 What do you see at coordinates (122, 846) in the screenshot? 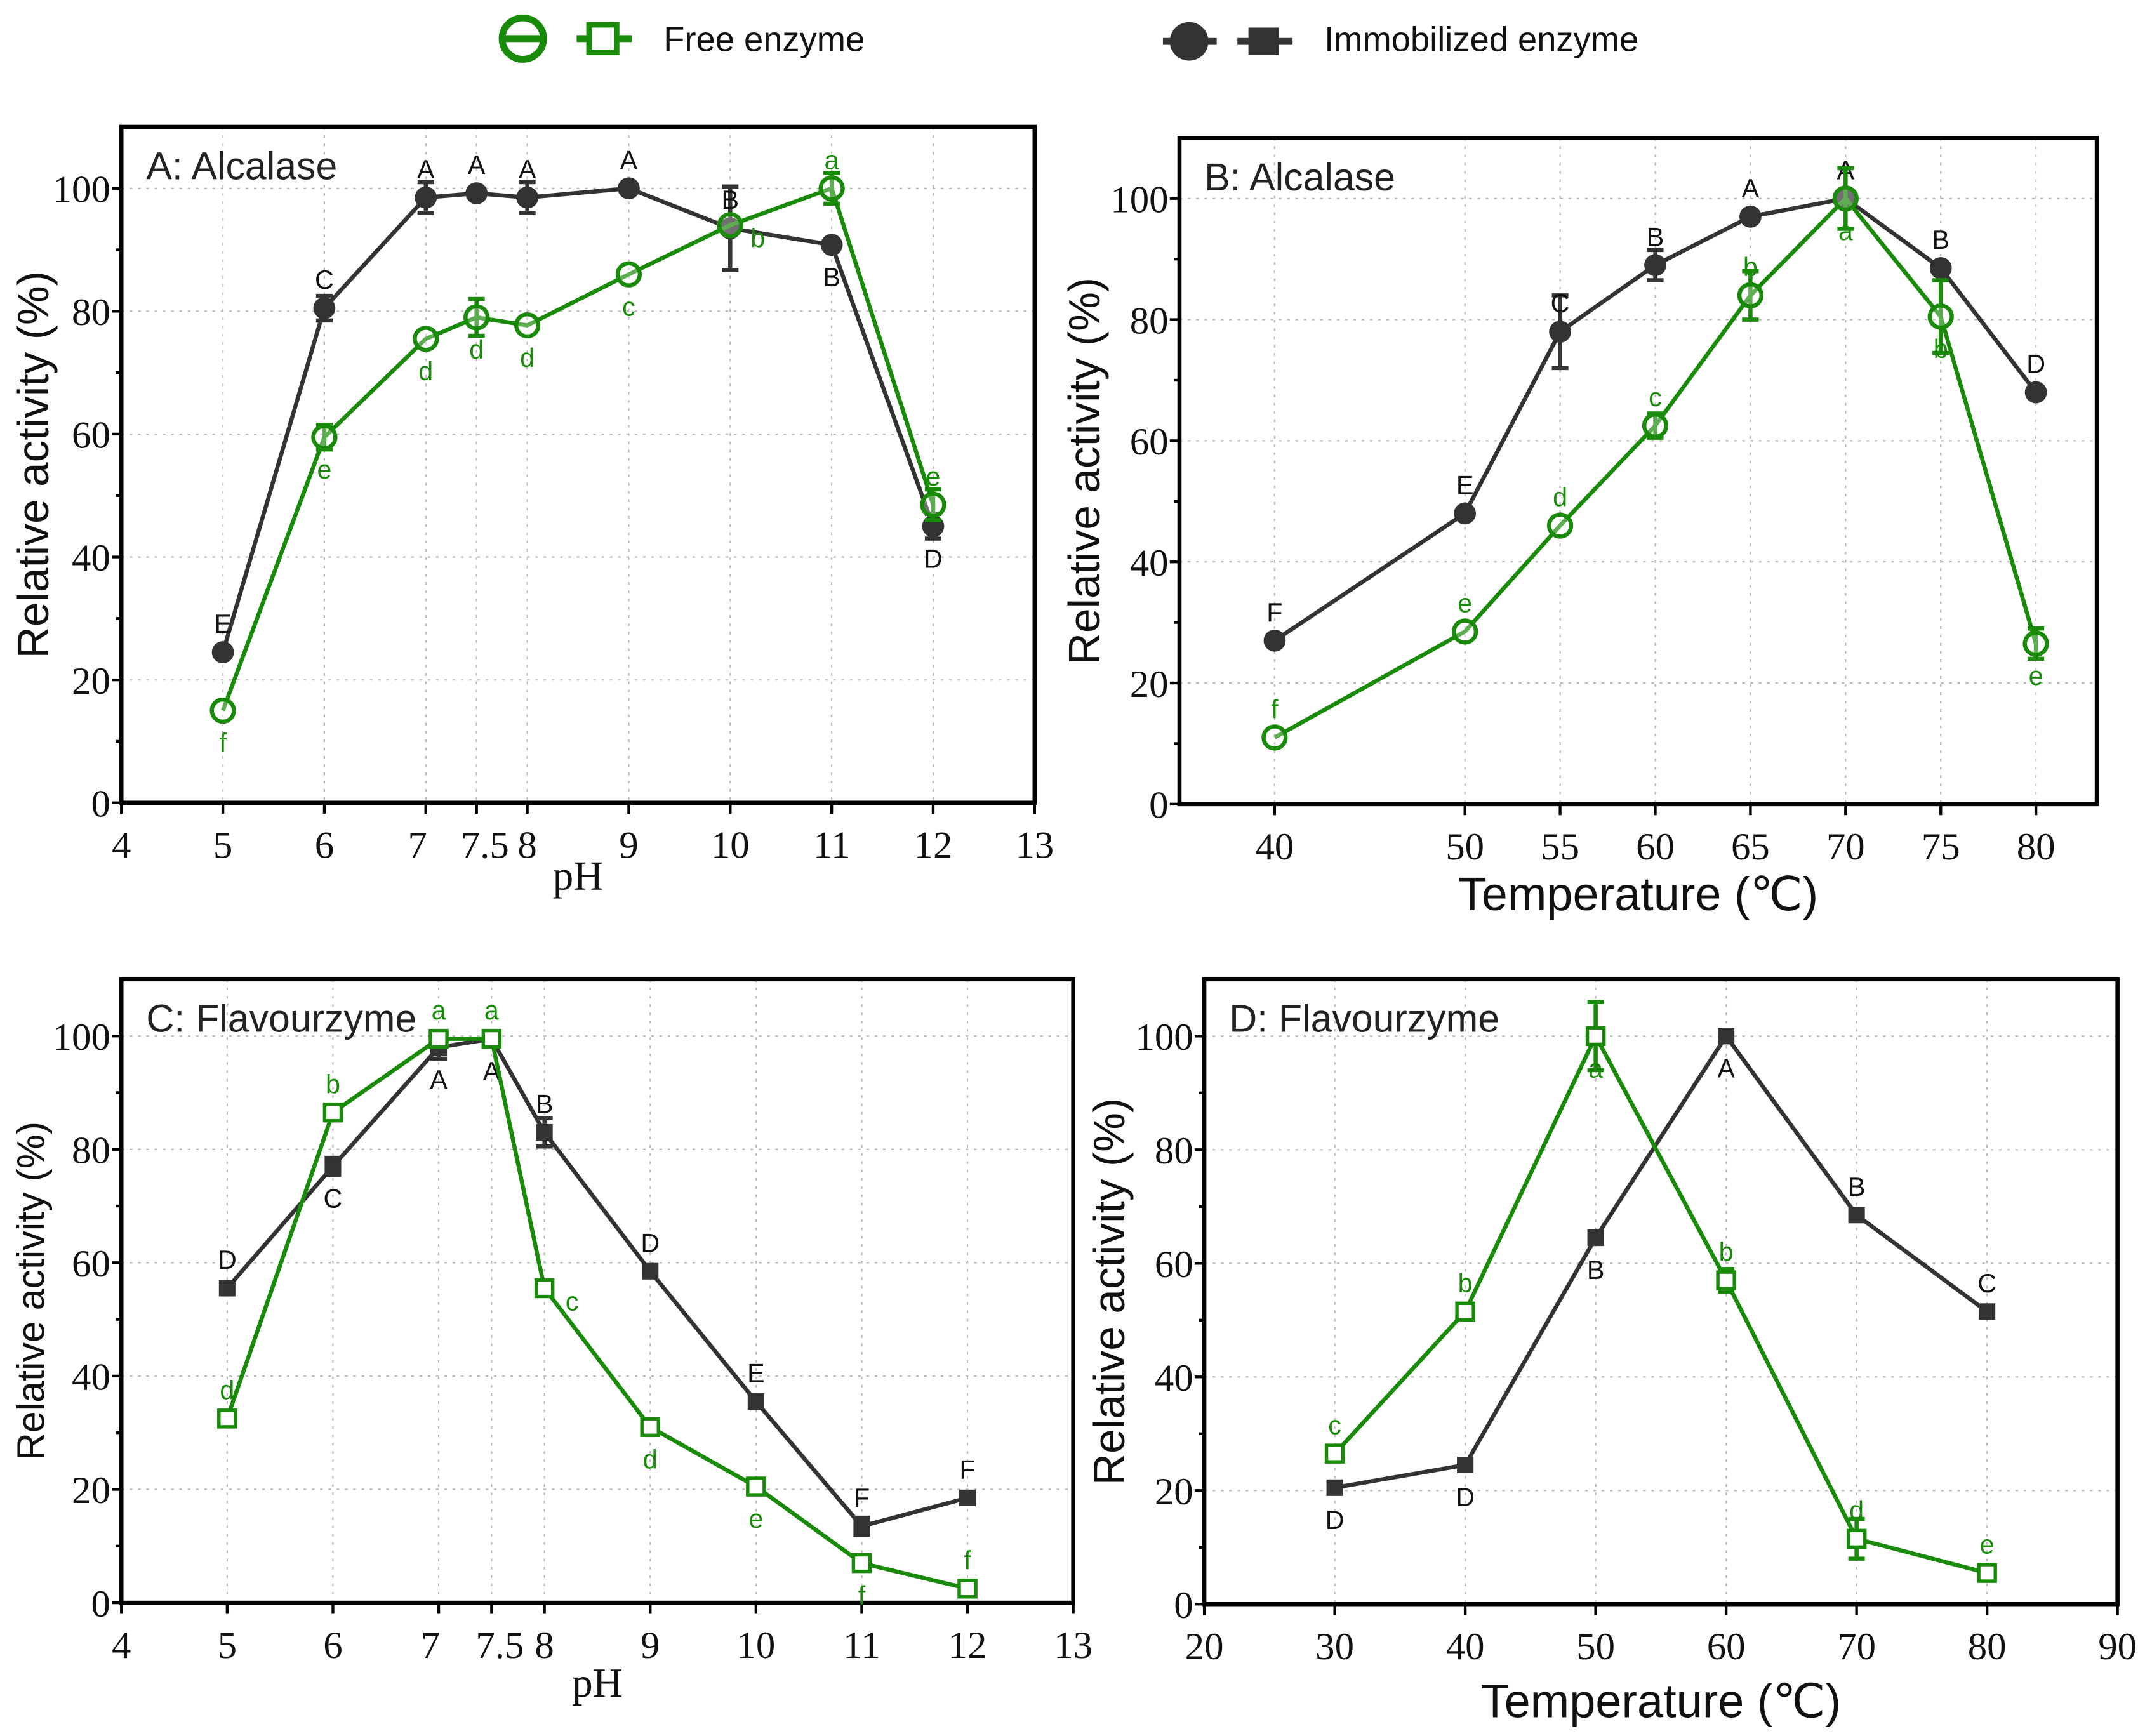
I see `x-tick-label: 4` at bounding box center [122, 846].